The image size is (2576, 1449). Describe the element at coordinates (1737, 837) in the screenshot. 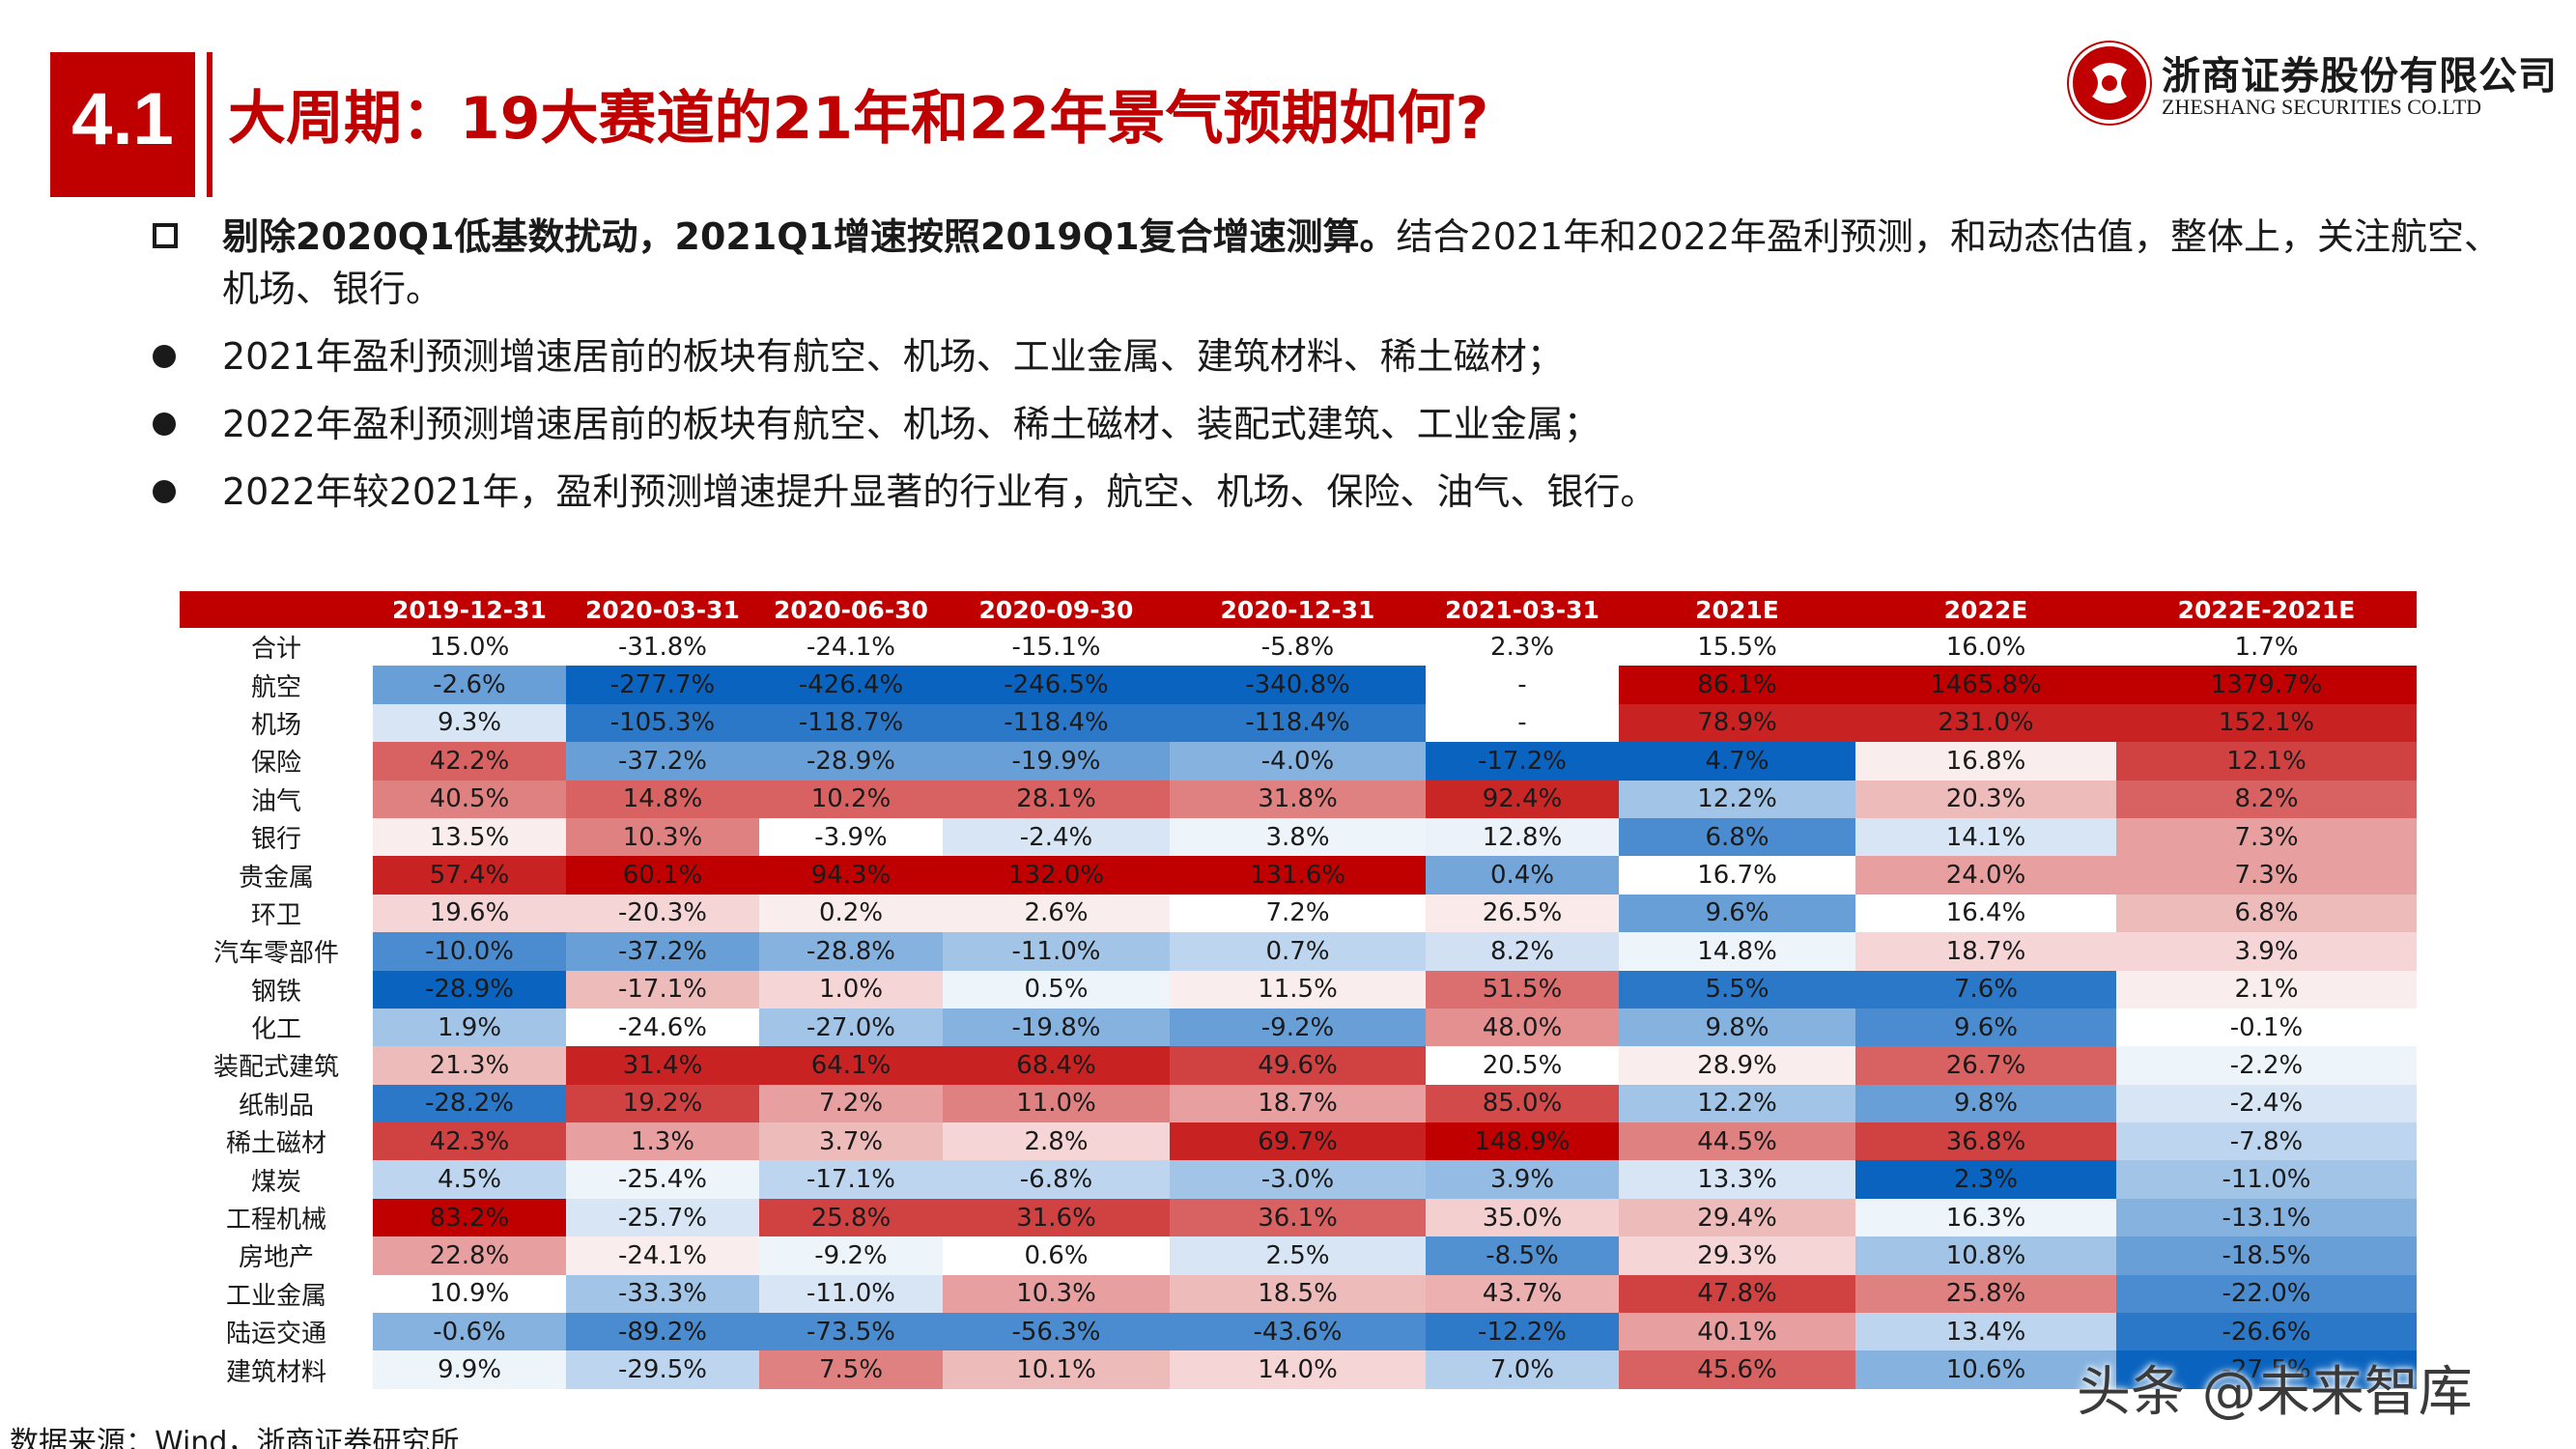

I see `table-cell: 6.8%` at that location.